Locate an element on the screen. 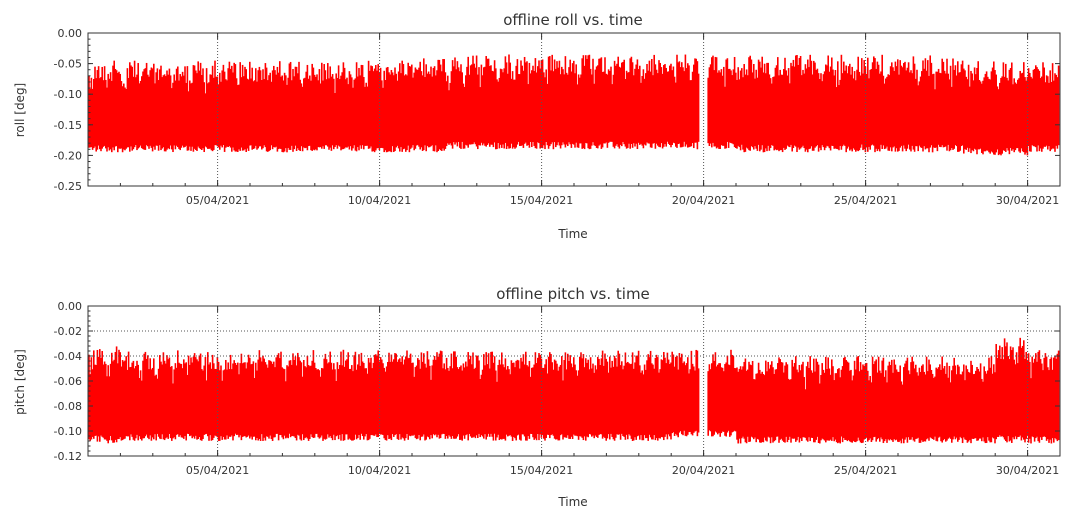 This screenshot has height=512, width=1078. y-tick-label: -0.05 is located at coordinates (68, 64).